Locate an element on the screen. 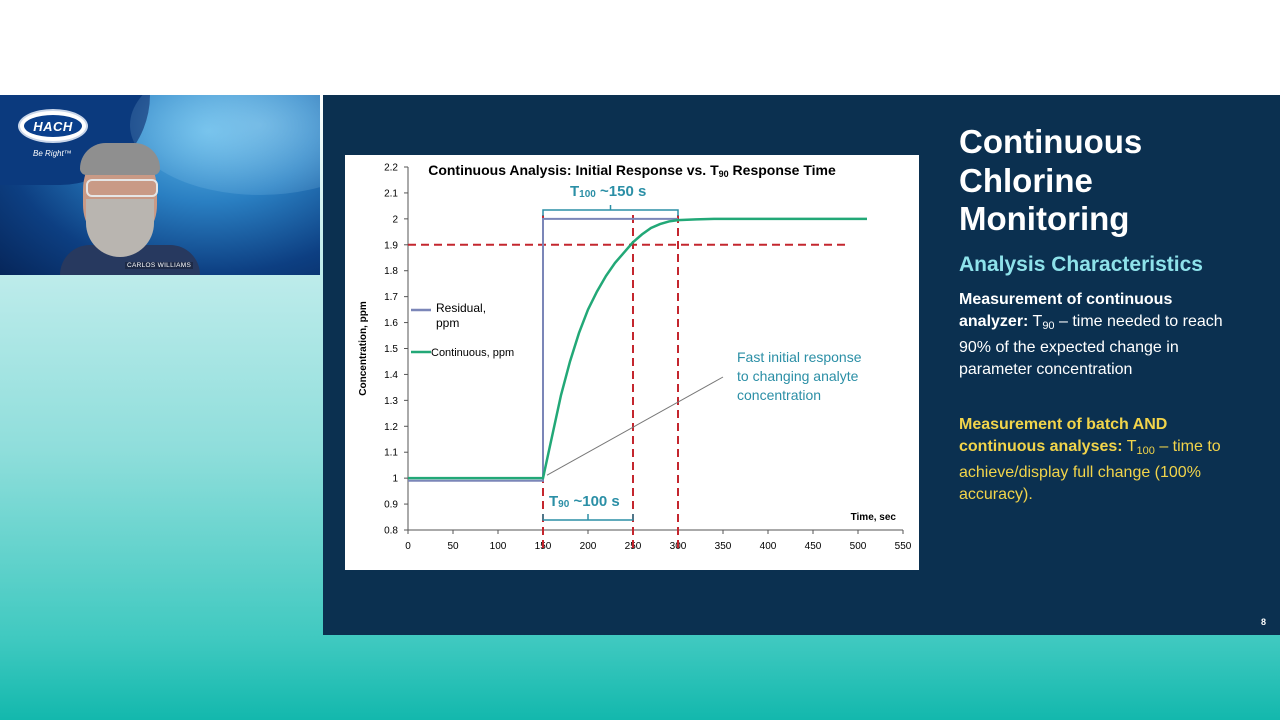  presenter-hair is located at coordinates (120, 159).